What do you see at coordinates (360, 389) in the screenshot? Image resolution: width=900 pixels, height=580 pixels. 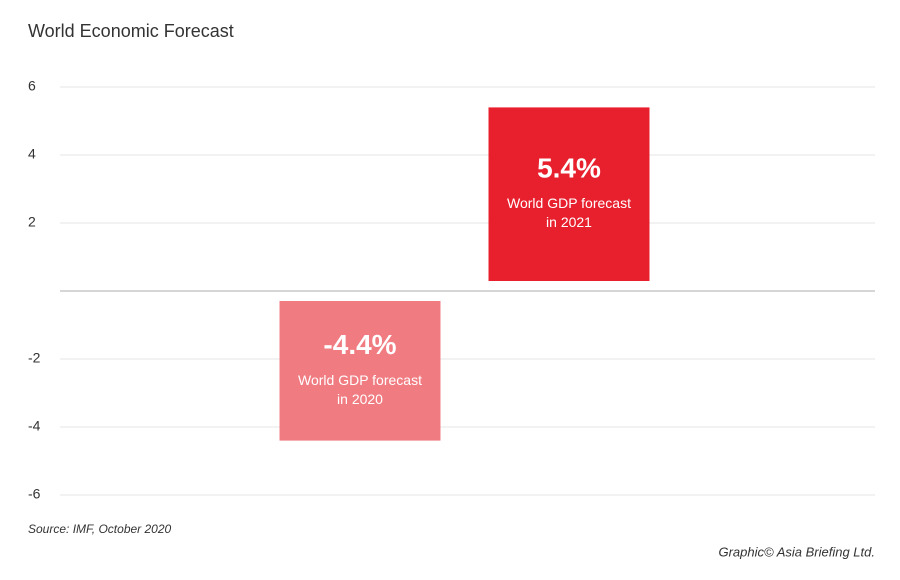 I see `category-label: World GDP forecast in 2020` at bounding box center [360, 389].